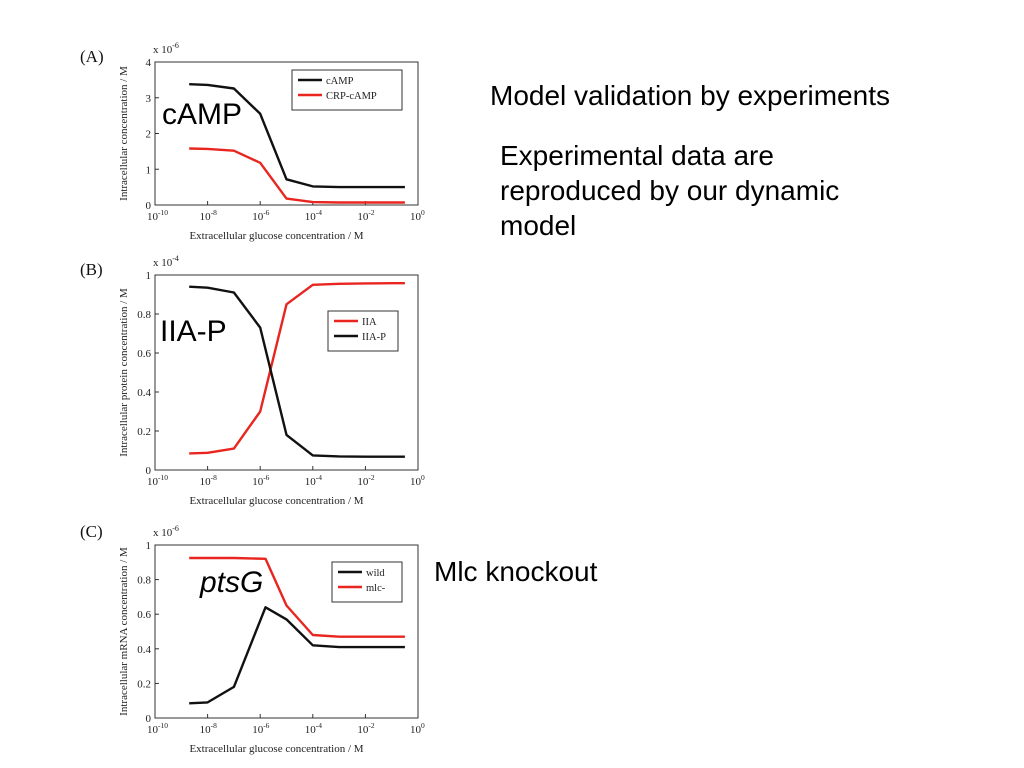  What do you see at coordinates (175, 528) in the screenshot?
I see `y-multiplier-exponent: -6` at bounding box center [175, 528].